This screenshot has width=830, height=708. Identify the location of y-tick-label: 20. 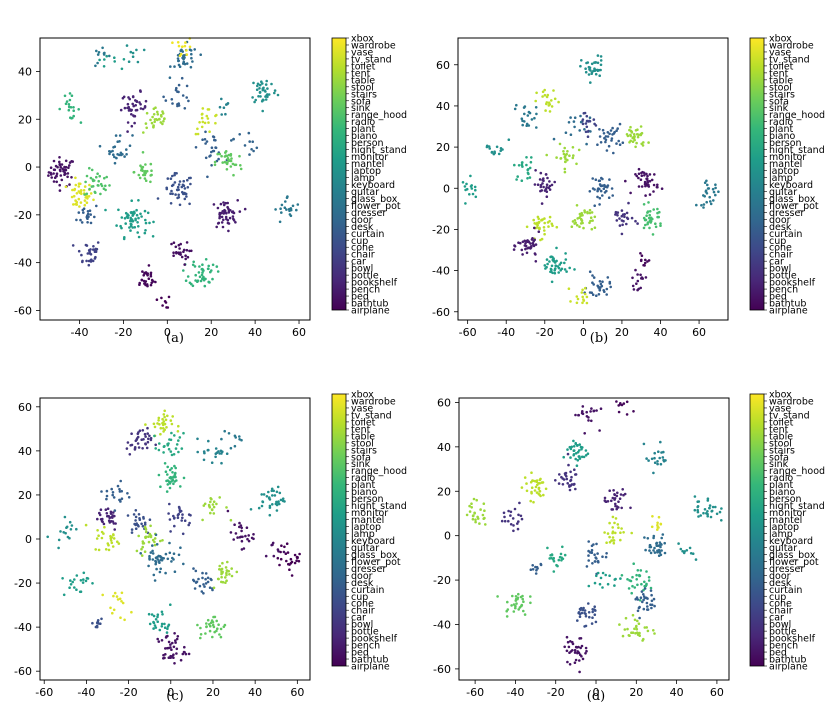
(25, 119).